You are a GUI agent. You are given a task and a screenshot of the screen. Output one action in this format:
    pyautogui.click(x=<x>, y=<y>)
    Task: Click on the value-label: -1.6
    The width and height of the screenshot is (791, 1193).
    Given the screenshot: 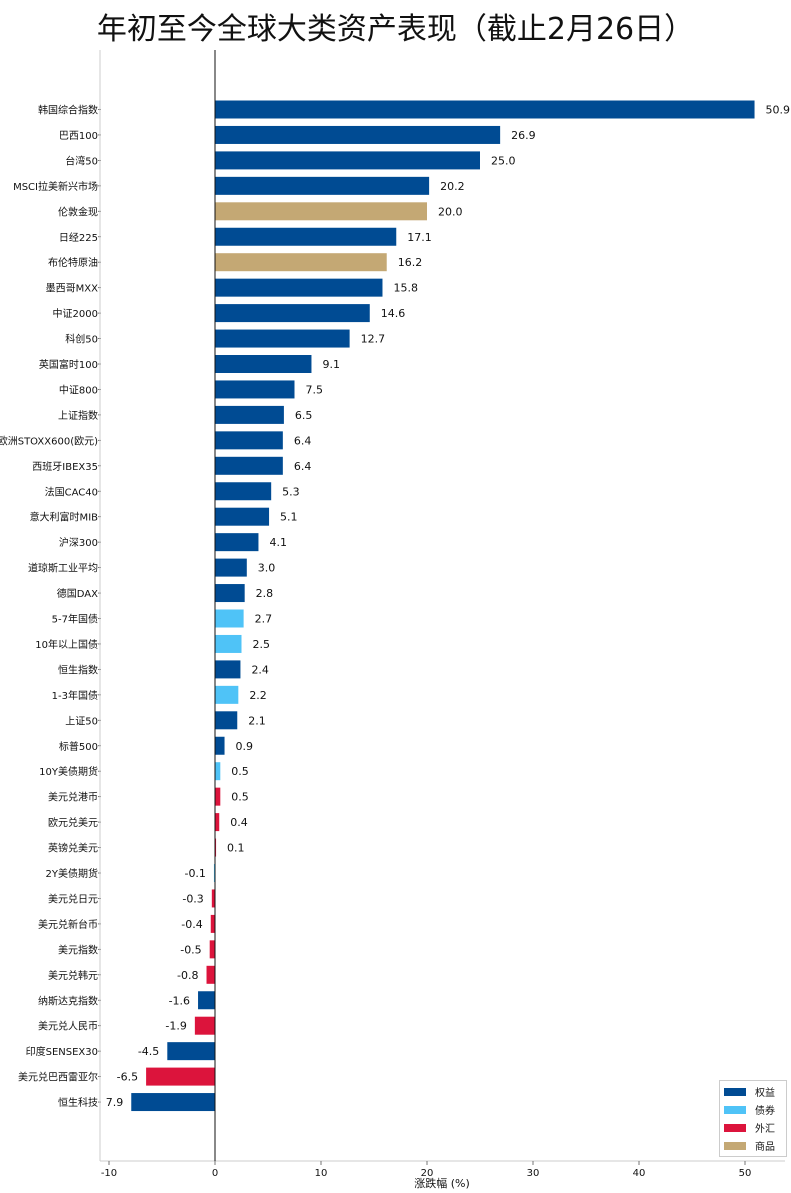 What is the action you would take?
    pyautogui.click(x=179, y=1000)
    